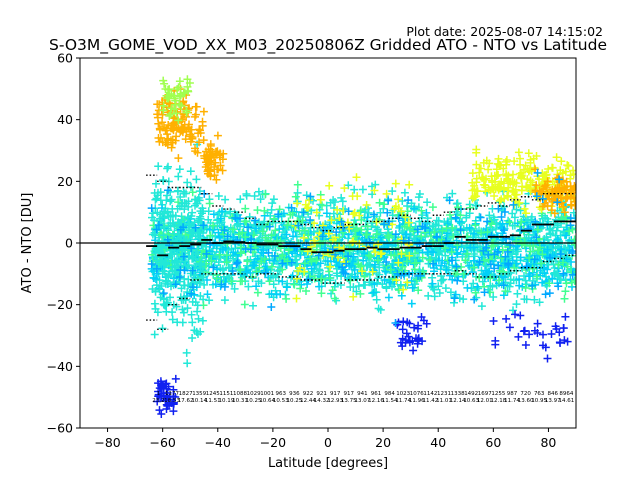 The height and width of the screenshot is (480, 640). I want to click on y-tick-label: 0, so click(69, 243).